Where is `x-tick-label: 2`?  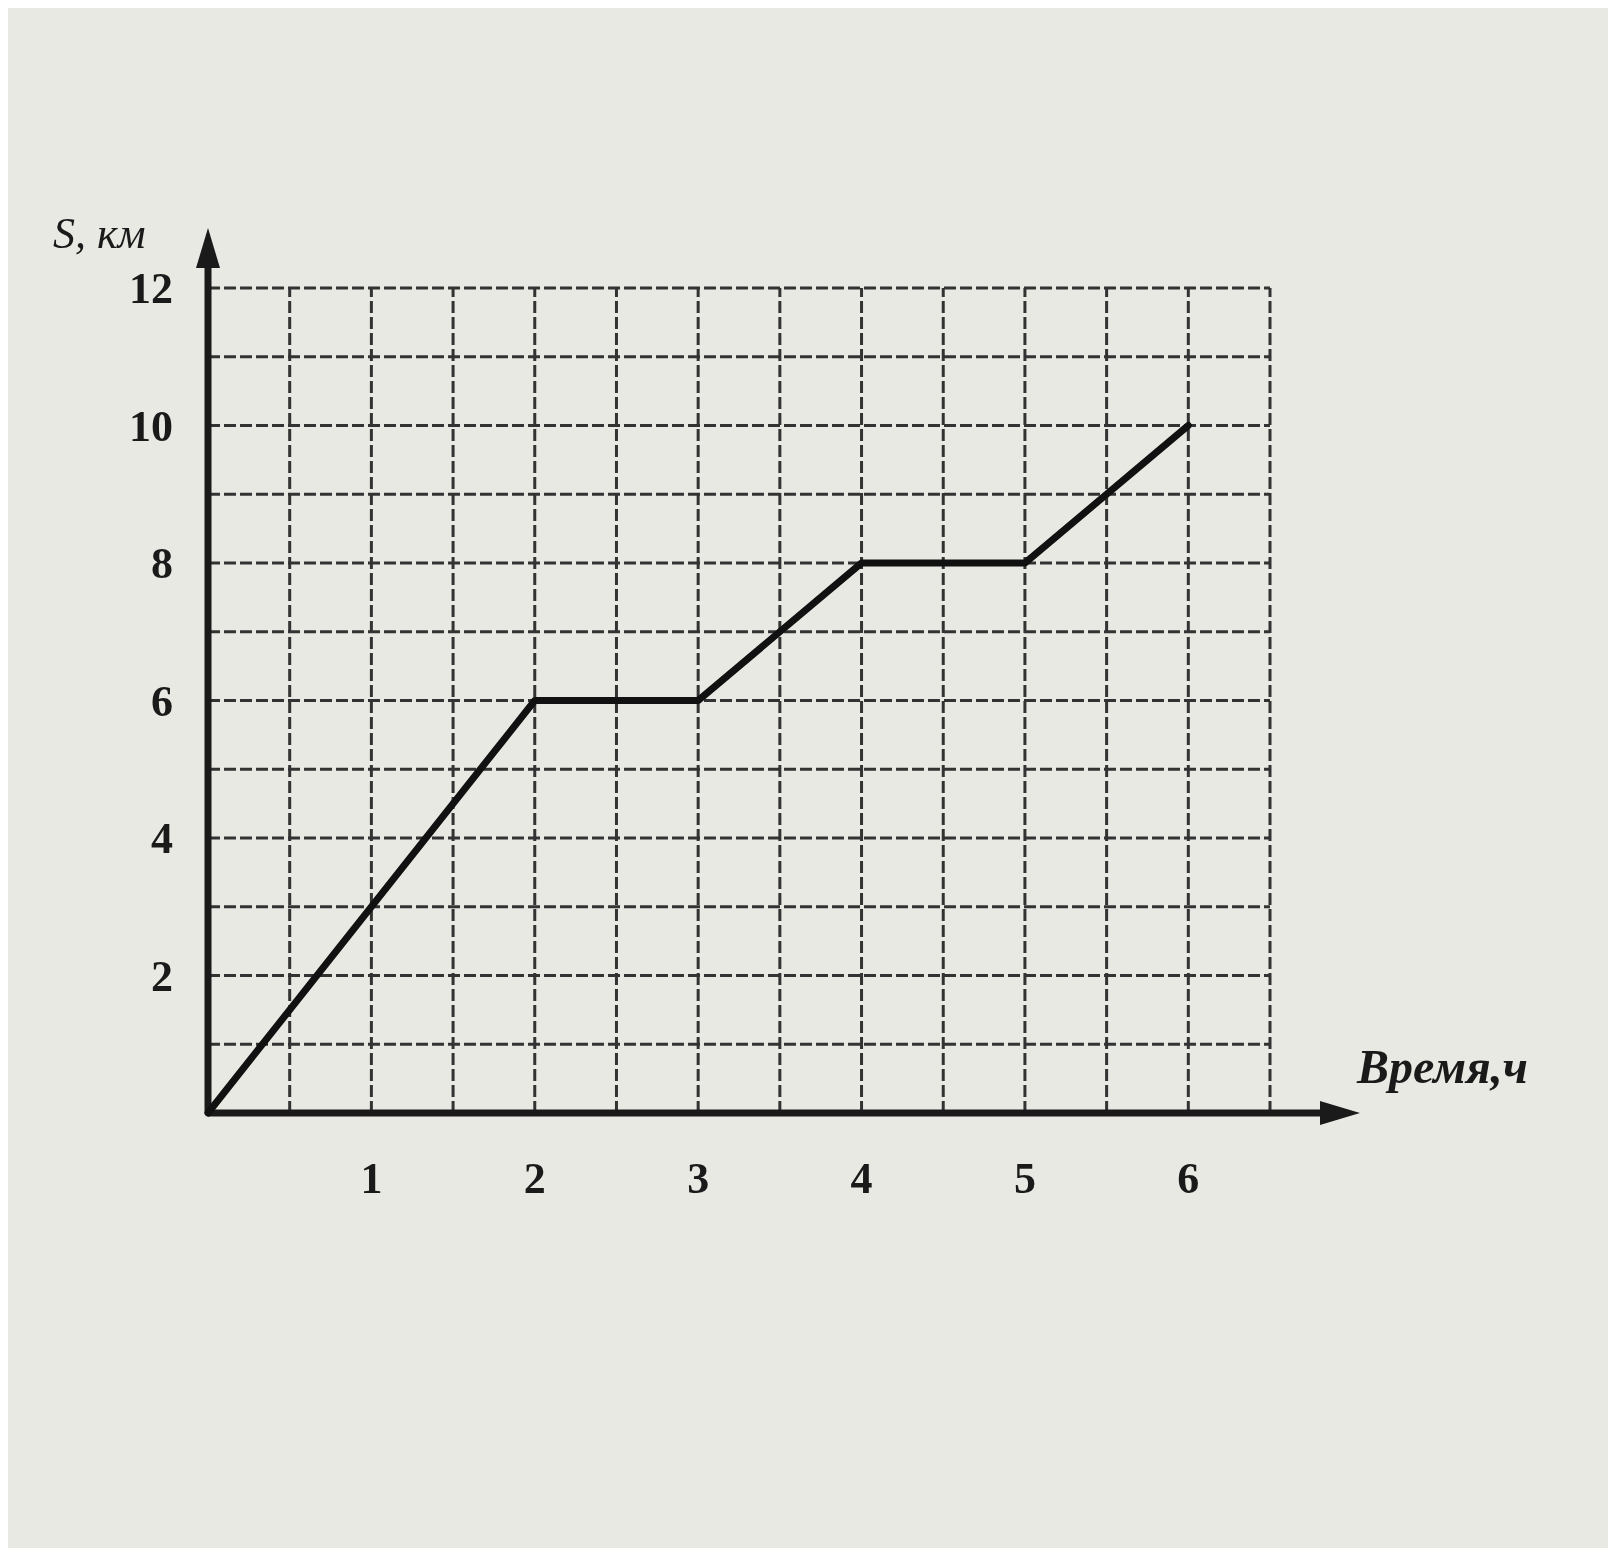
x-tick-label: 2 is located at coordinates (534, 1178).